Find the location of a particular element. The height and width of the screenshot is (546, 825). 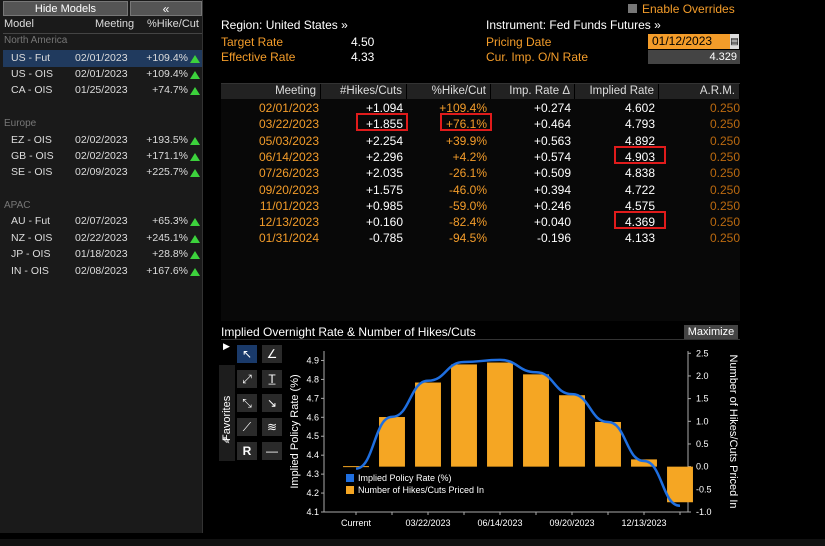

cell-imp-delta: +0.394 is located at coordinates (552, 189).